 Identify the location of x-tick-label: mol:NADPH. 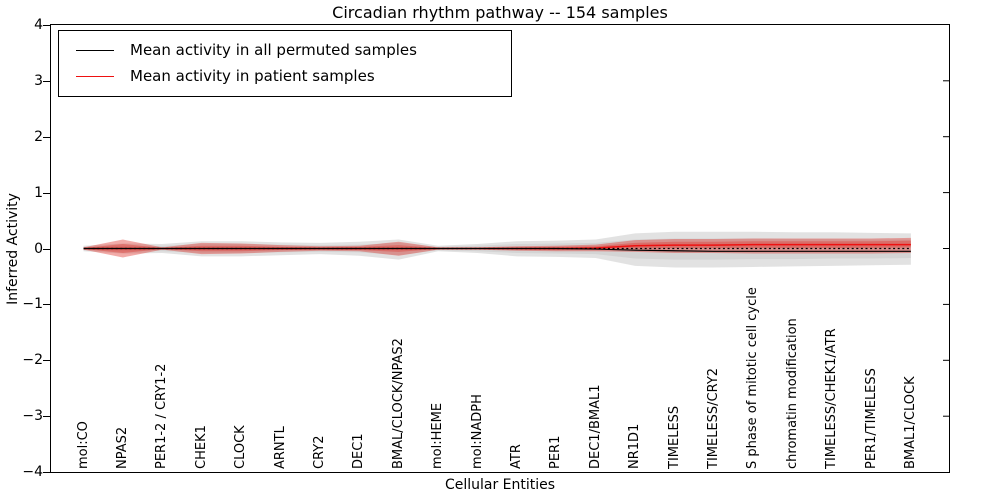
(477, 431).